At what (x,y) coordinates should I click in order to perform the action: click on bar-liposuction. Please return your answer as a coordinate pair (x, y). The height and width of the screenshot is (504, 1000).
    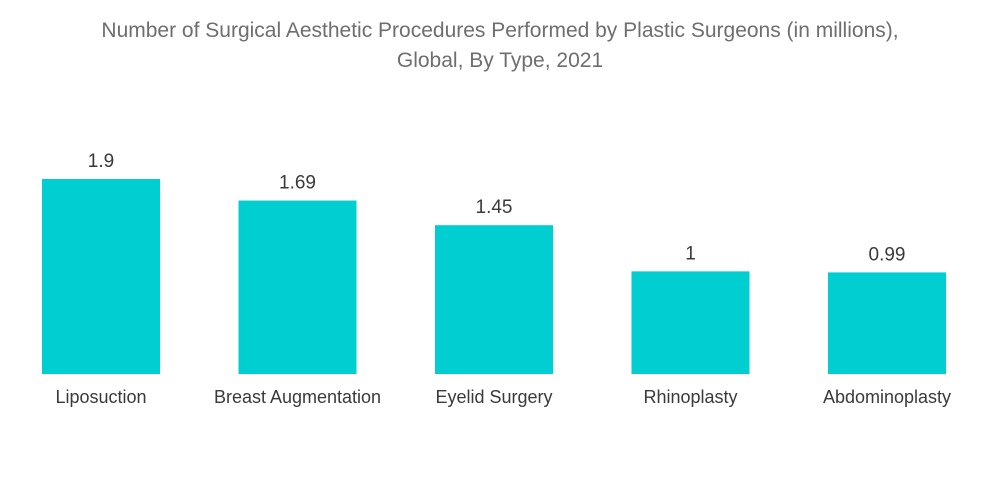
    Looking at the image, I should click on (101, 276).